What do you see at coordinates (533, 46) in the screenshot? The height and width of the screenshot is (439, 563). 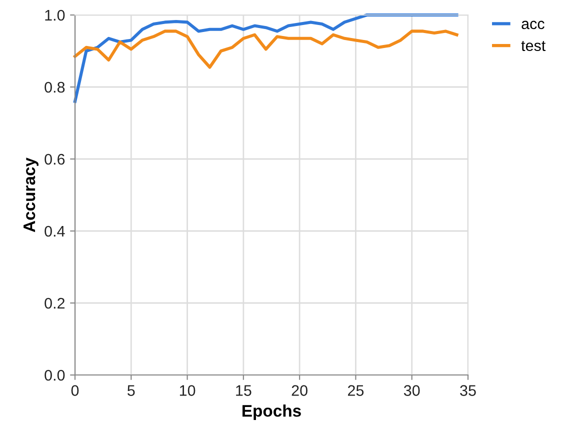 I see `legend-label: test` at bounding box center [533, 46].